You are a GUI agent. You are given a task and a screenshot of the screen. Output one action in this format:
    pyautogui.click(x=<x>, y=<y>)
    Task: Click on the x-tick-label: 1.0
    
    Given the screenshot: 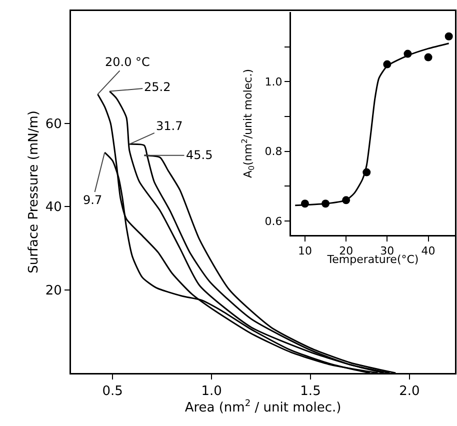 What is the action you would take?
    pyautogui.click(x=211, y=392)
    